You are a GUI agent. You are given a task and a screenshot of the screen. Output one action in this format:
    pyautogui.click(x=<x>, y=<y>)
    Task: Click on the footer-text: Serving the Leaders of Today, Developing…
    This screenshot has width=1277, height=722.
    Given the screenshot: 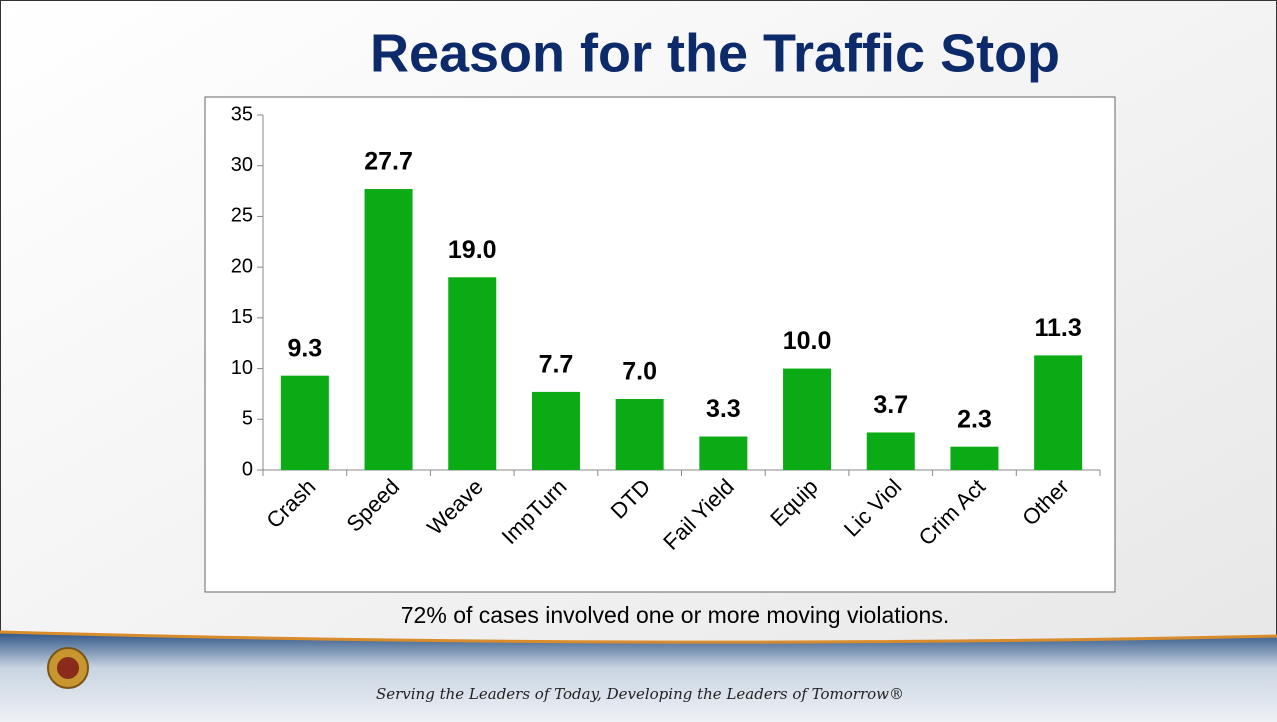 What is the action you would take?
    pyautogui.click(x=640, y=694)
    